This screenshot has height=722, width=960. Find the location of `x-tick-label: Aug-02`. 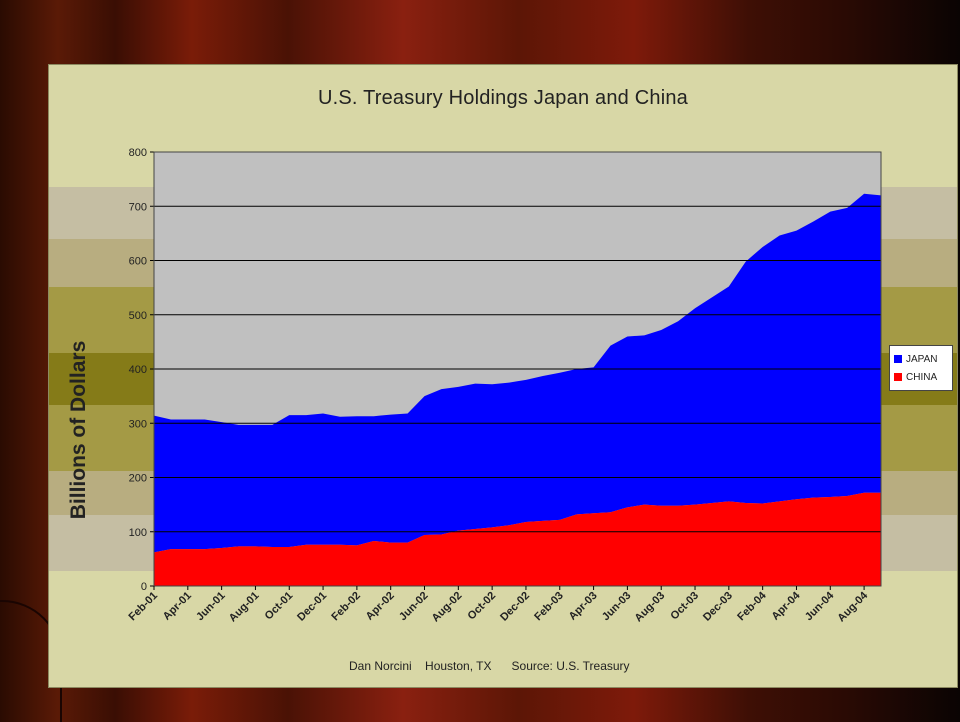

x-tick-label: Aug-02 is located at coordinates (447, 607).